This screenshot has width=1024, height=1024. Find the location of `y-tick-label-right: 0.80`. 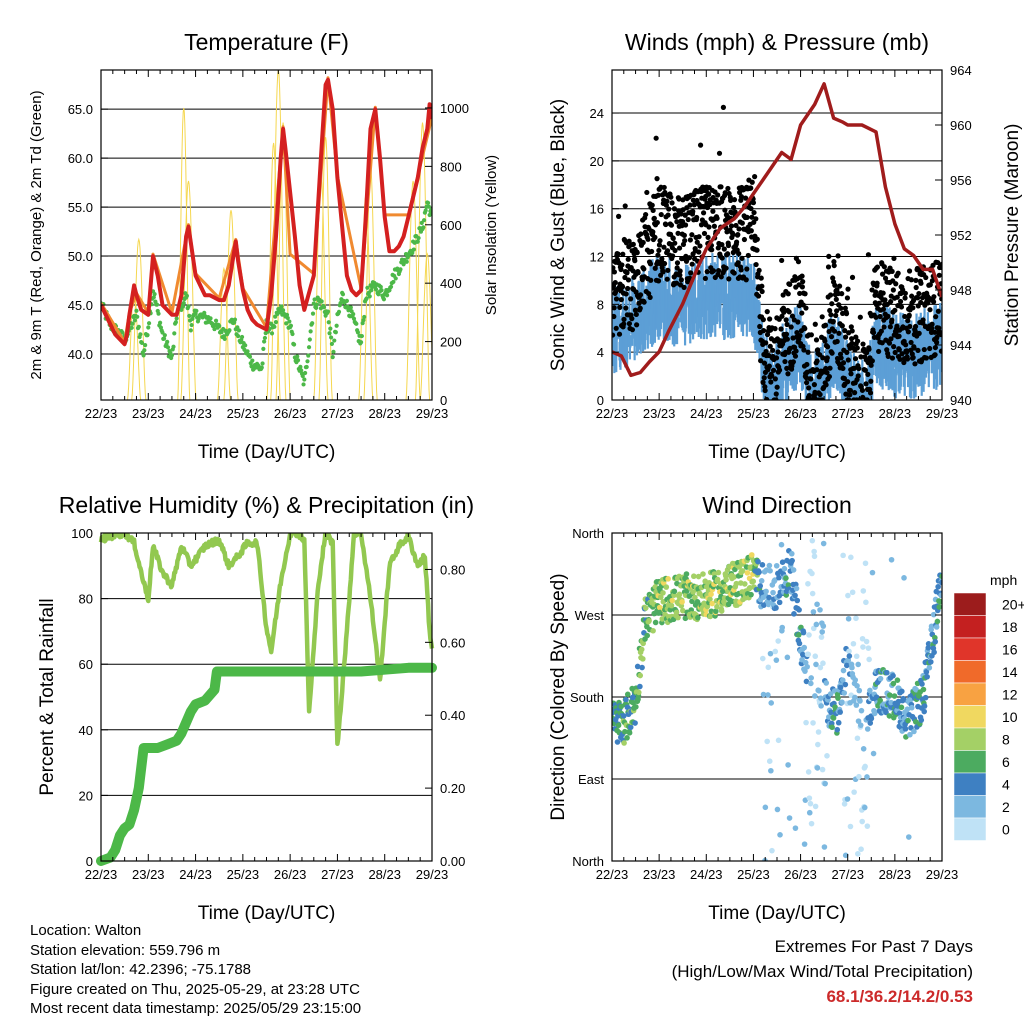

y-tick-label-right: 0.80 is located at coordinates (452, 569).